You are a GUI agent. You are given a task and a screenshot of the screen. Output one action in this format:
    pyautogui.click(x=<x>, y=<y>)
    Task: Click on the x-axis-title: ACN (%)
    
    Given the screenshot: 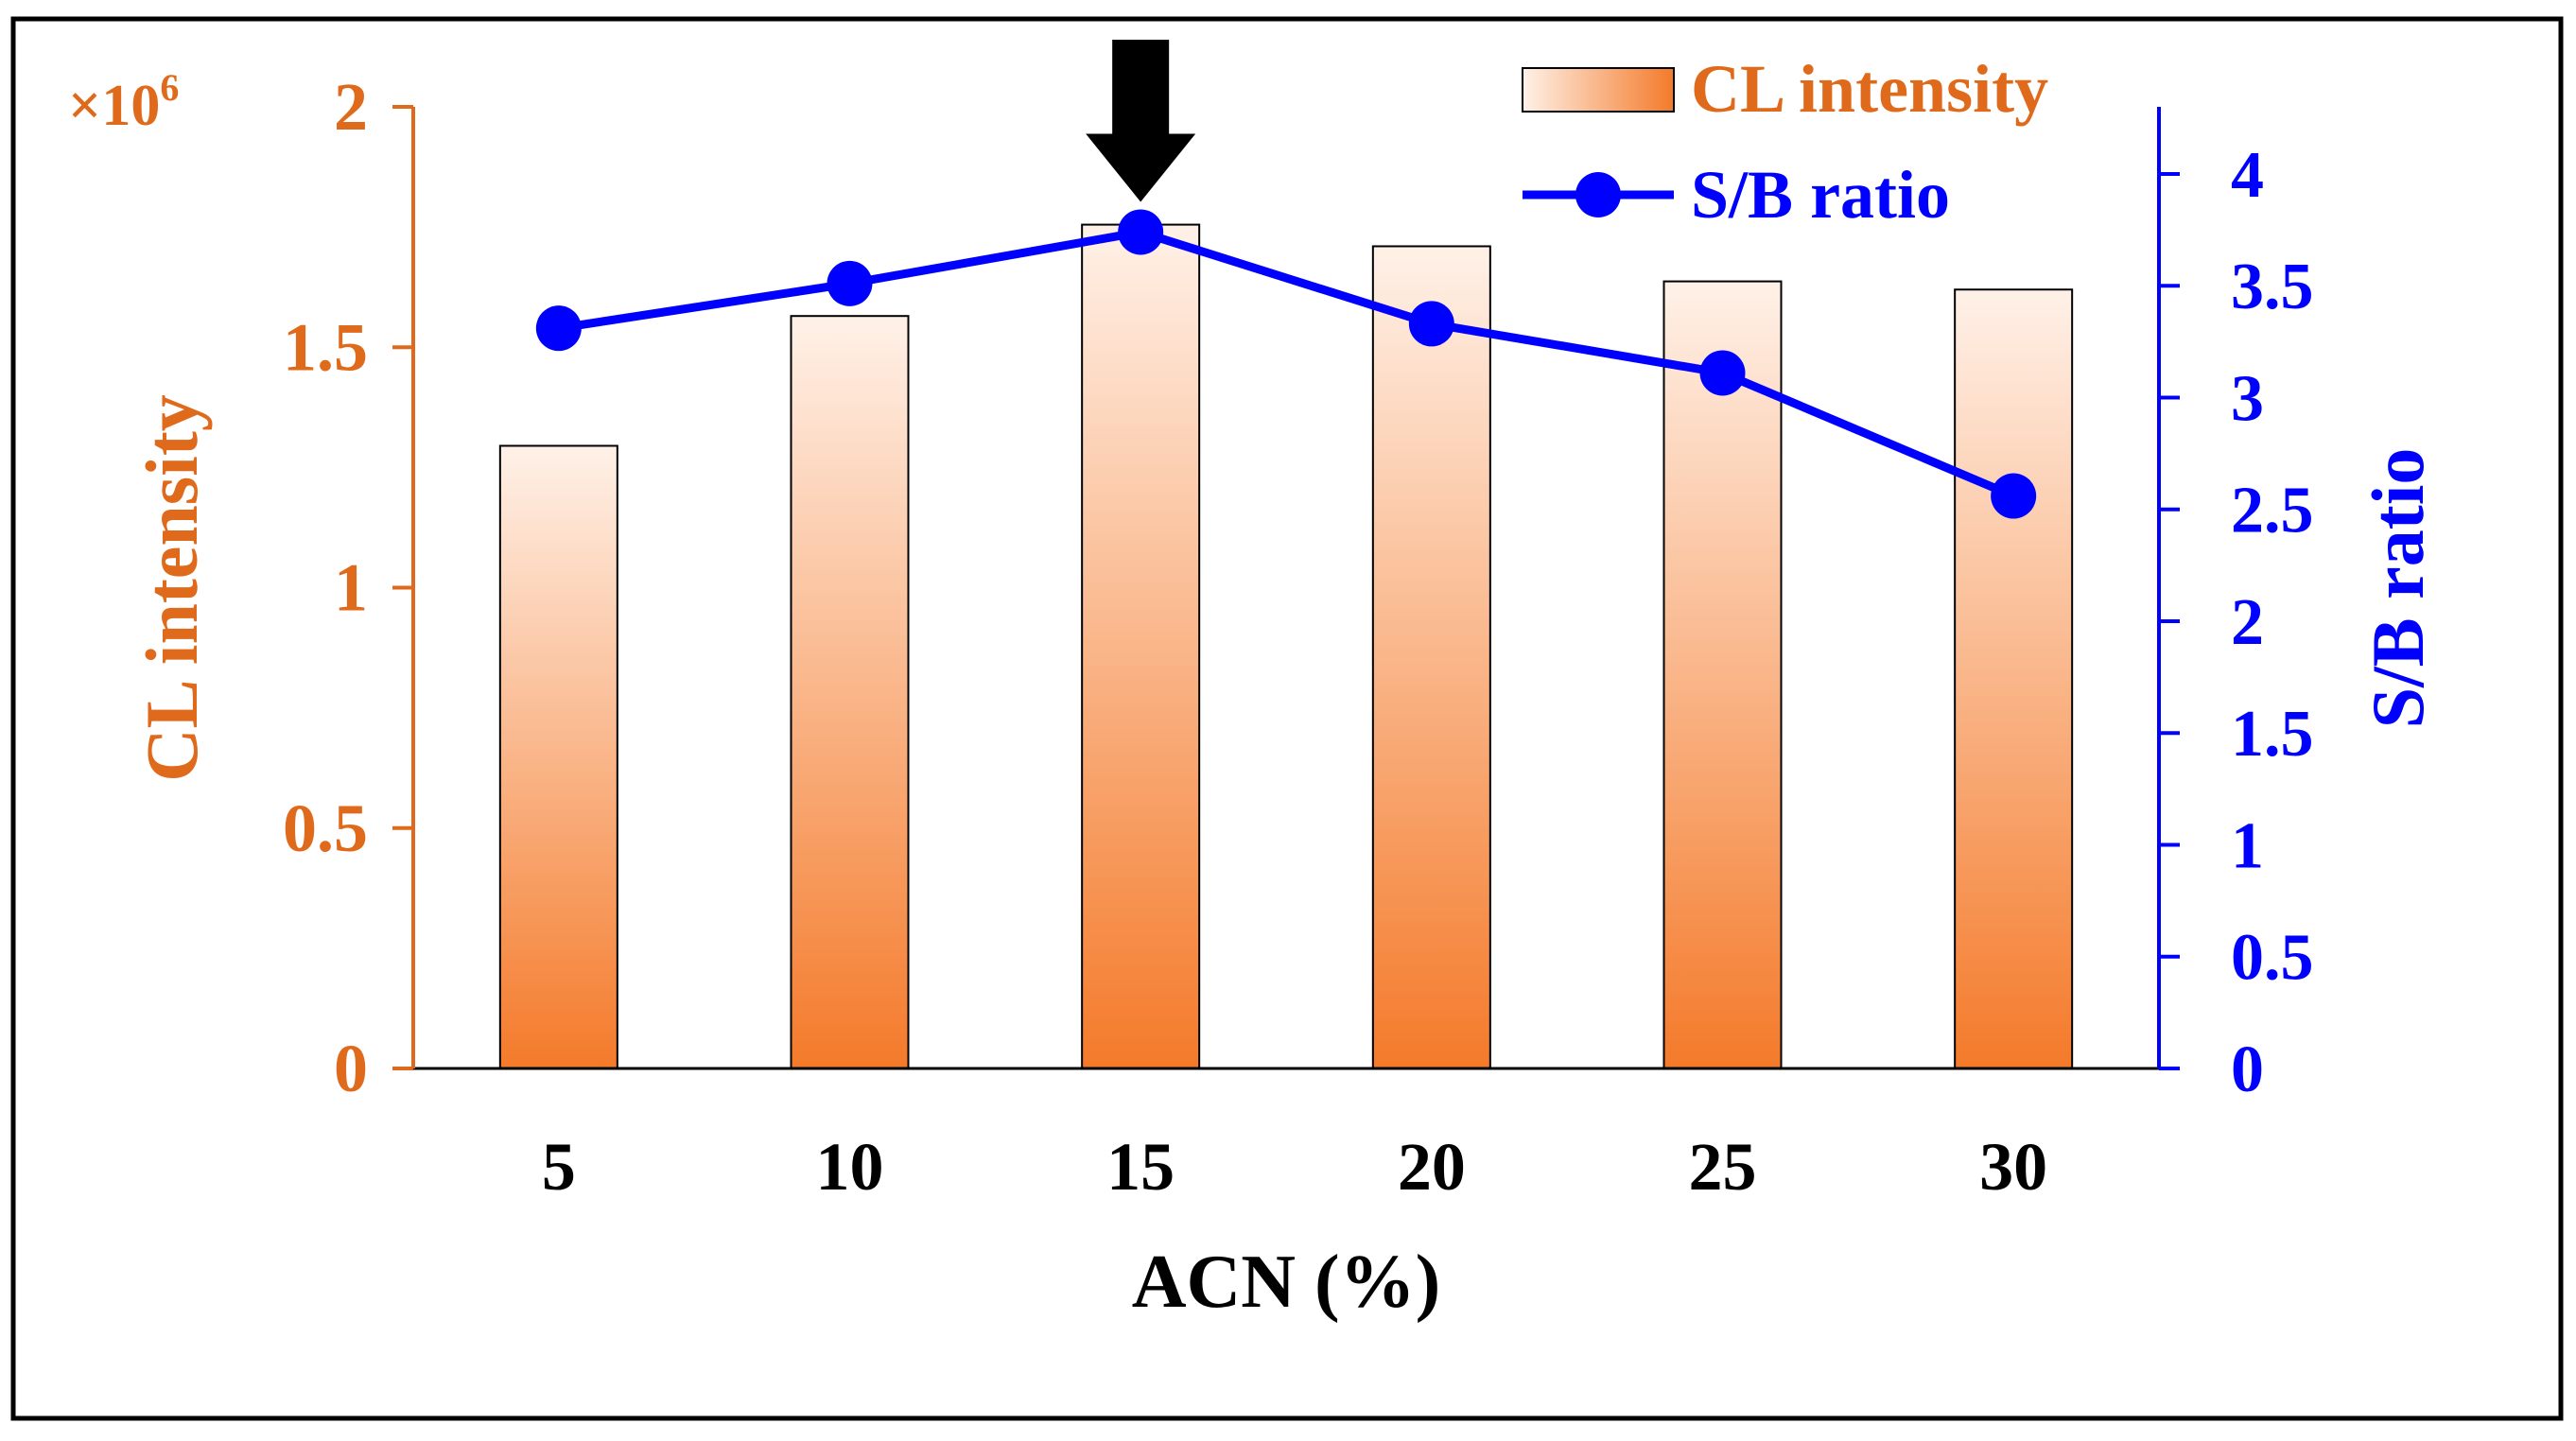 What is the action you would take?
    pyautogui.click(x=1286, y=1282)
    